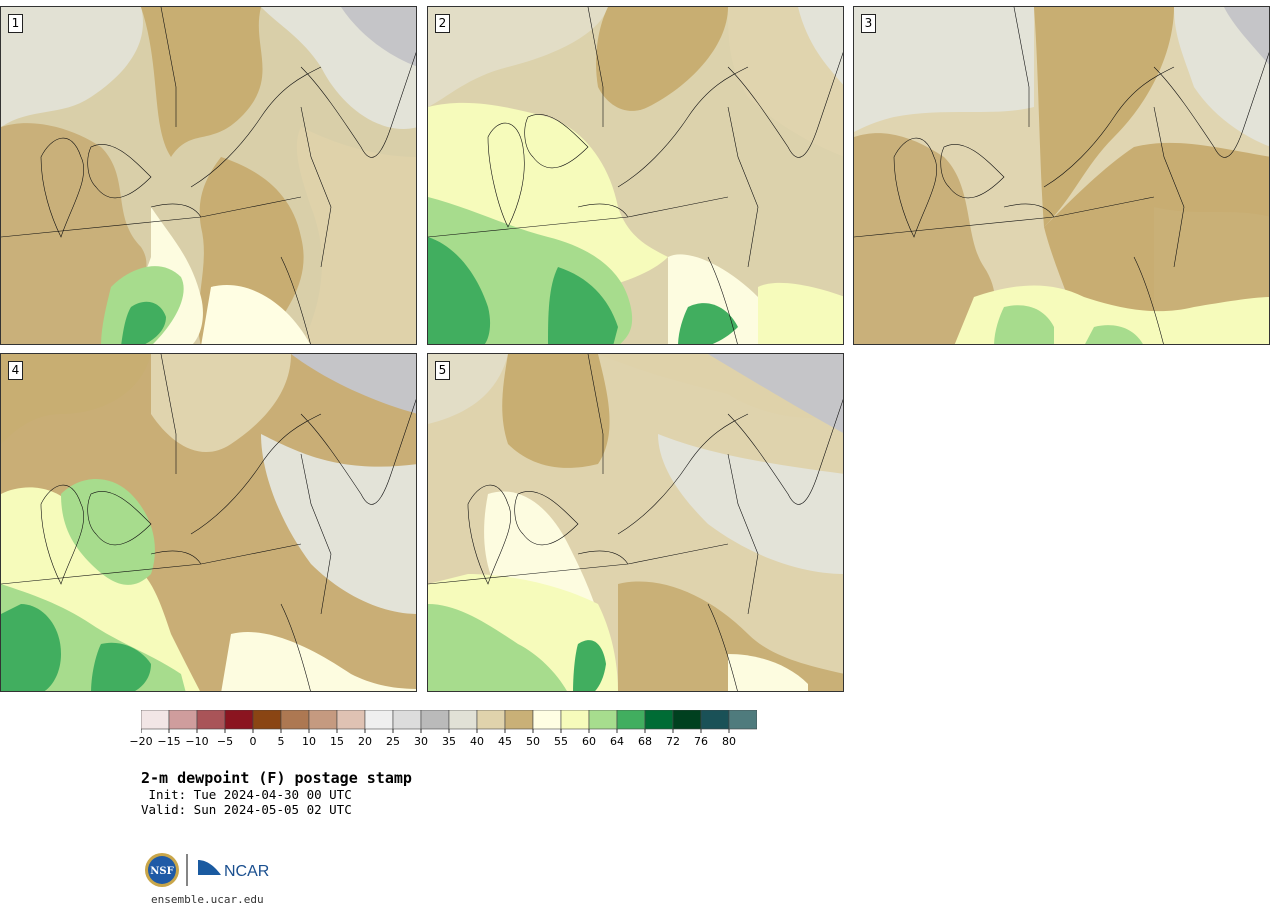 This screenshot has width=1280, height=910. Describe the element at coordinates (246, 809) in the screenshot. I see `valid-time: Valid: Sun 2024-05-05 02 UTC` at that location.